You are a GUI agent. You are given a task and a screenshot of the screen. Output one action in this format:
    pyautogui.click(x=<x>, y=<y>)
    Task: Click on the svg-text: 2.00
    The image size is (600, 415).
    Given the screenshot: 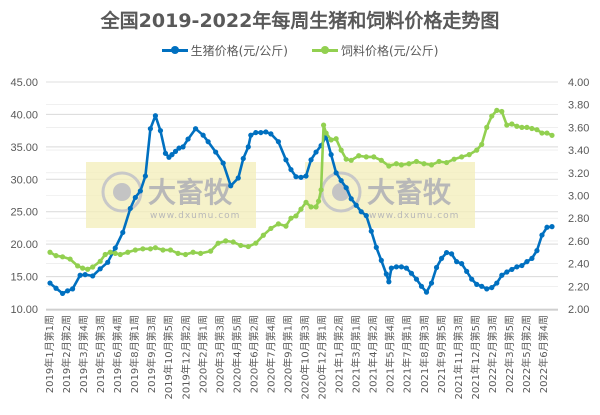 What is the action you would take?
    pyautogui.click(x=578, y=310)
    